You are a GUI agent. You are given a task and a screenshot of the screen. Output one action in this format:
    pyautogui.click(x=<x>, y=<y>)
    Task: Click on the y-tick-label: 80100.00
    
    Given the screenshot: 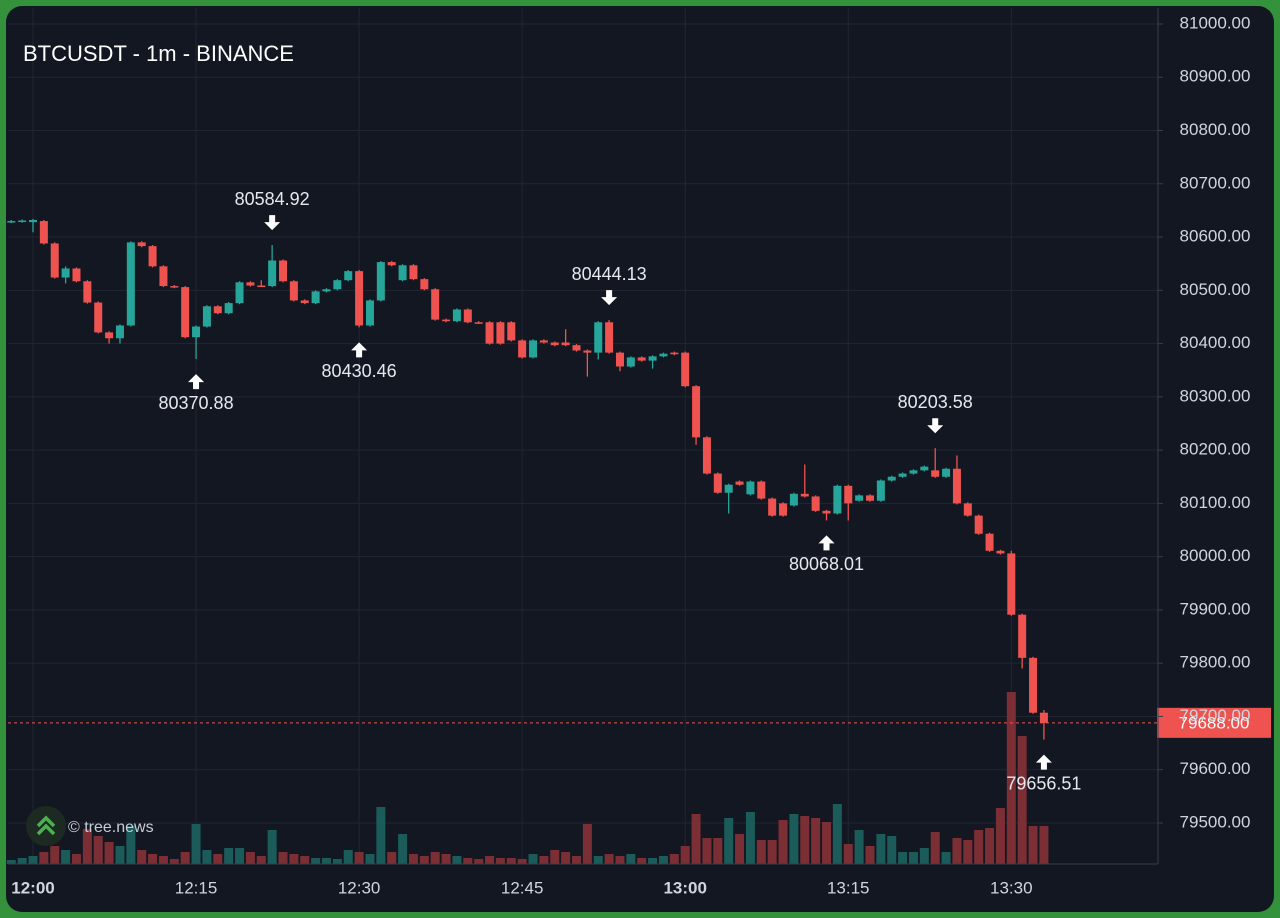 What is the action you would take?
    pyautogui.click(x=1215, y=502)
    